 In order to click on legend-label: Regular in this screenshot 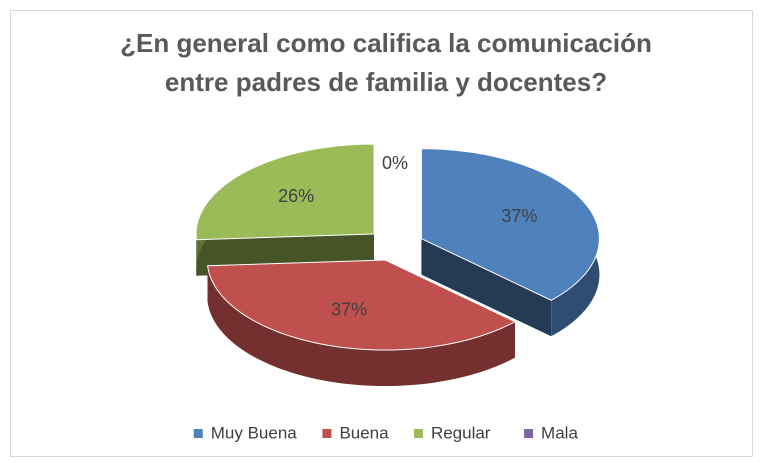, I will do `click(461, 432)`.